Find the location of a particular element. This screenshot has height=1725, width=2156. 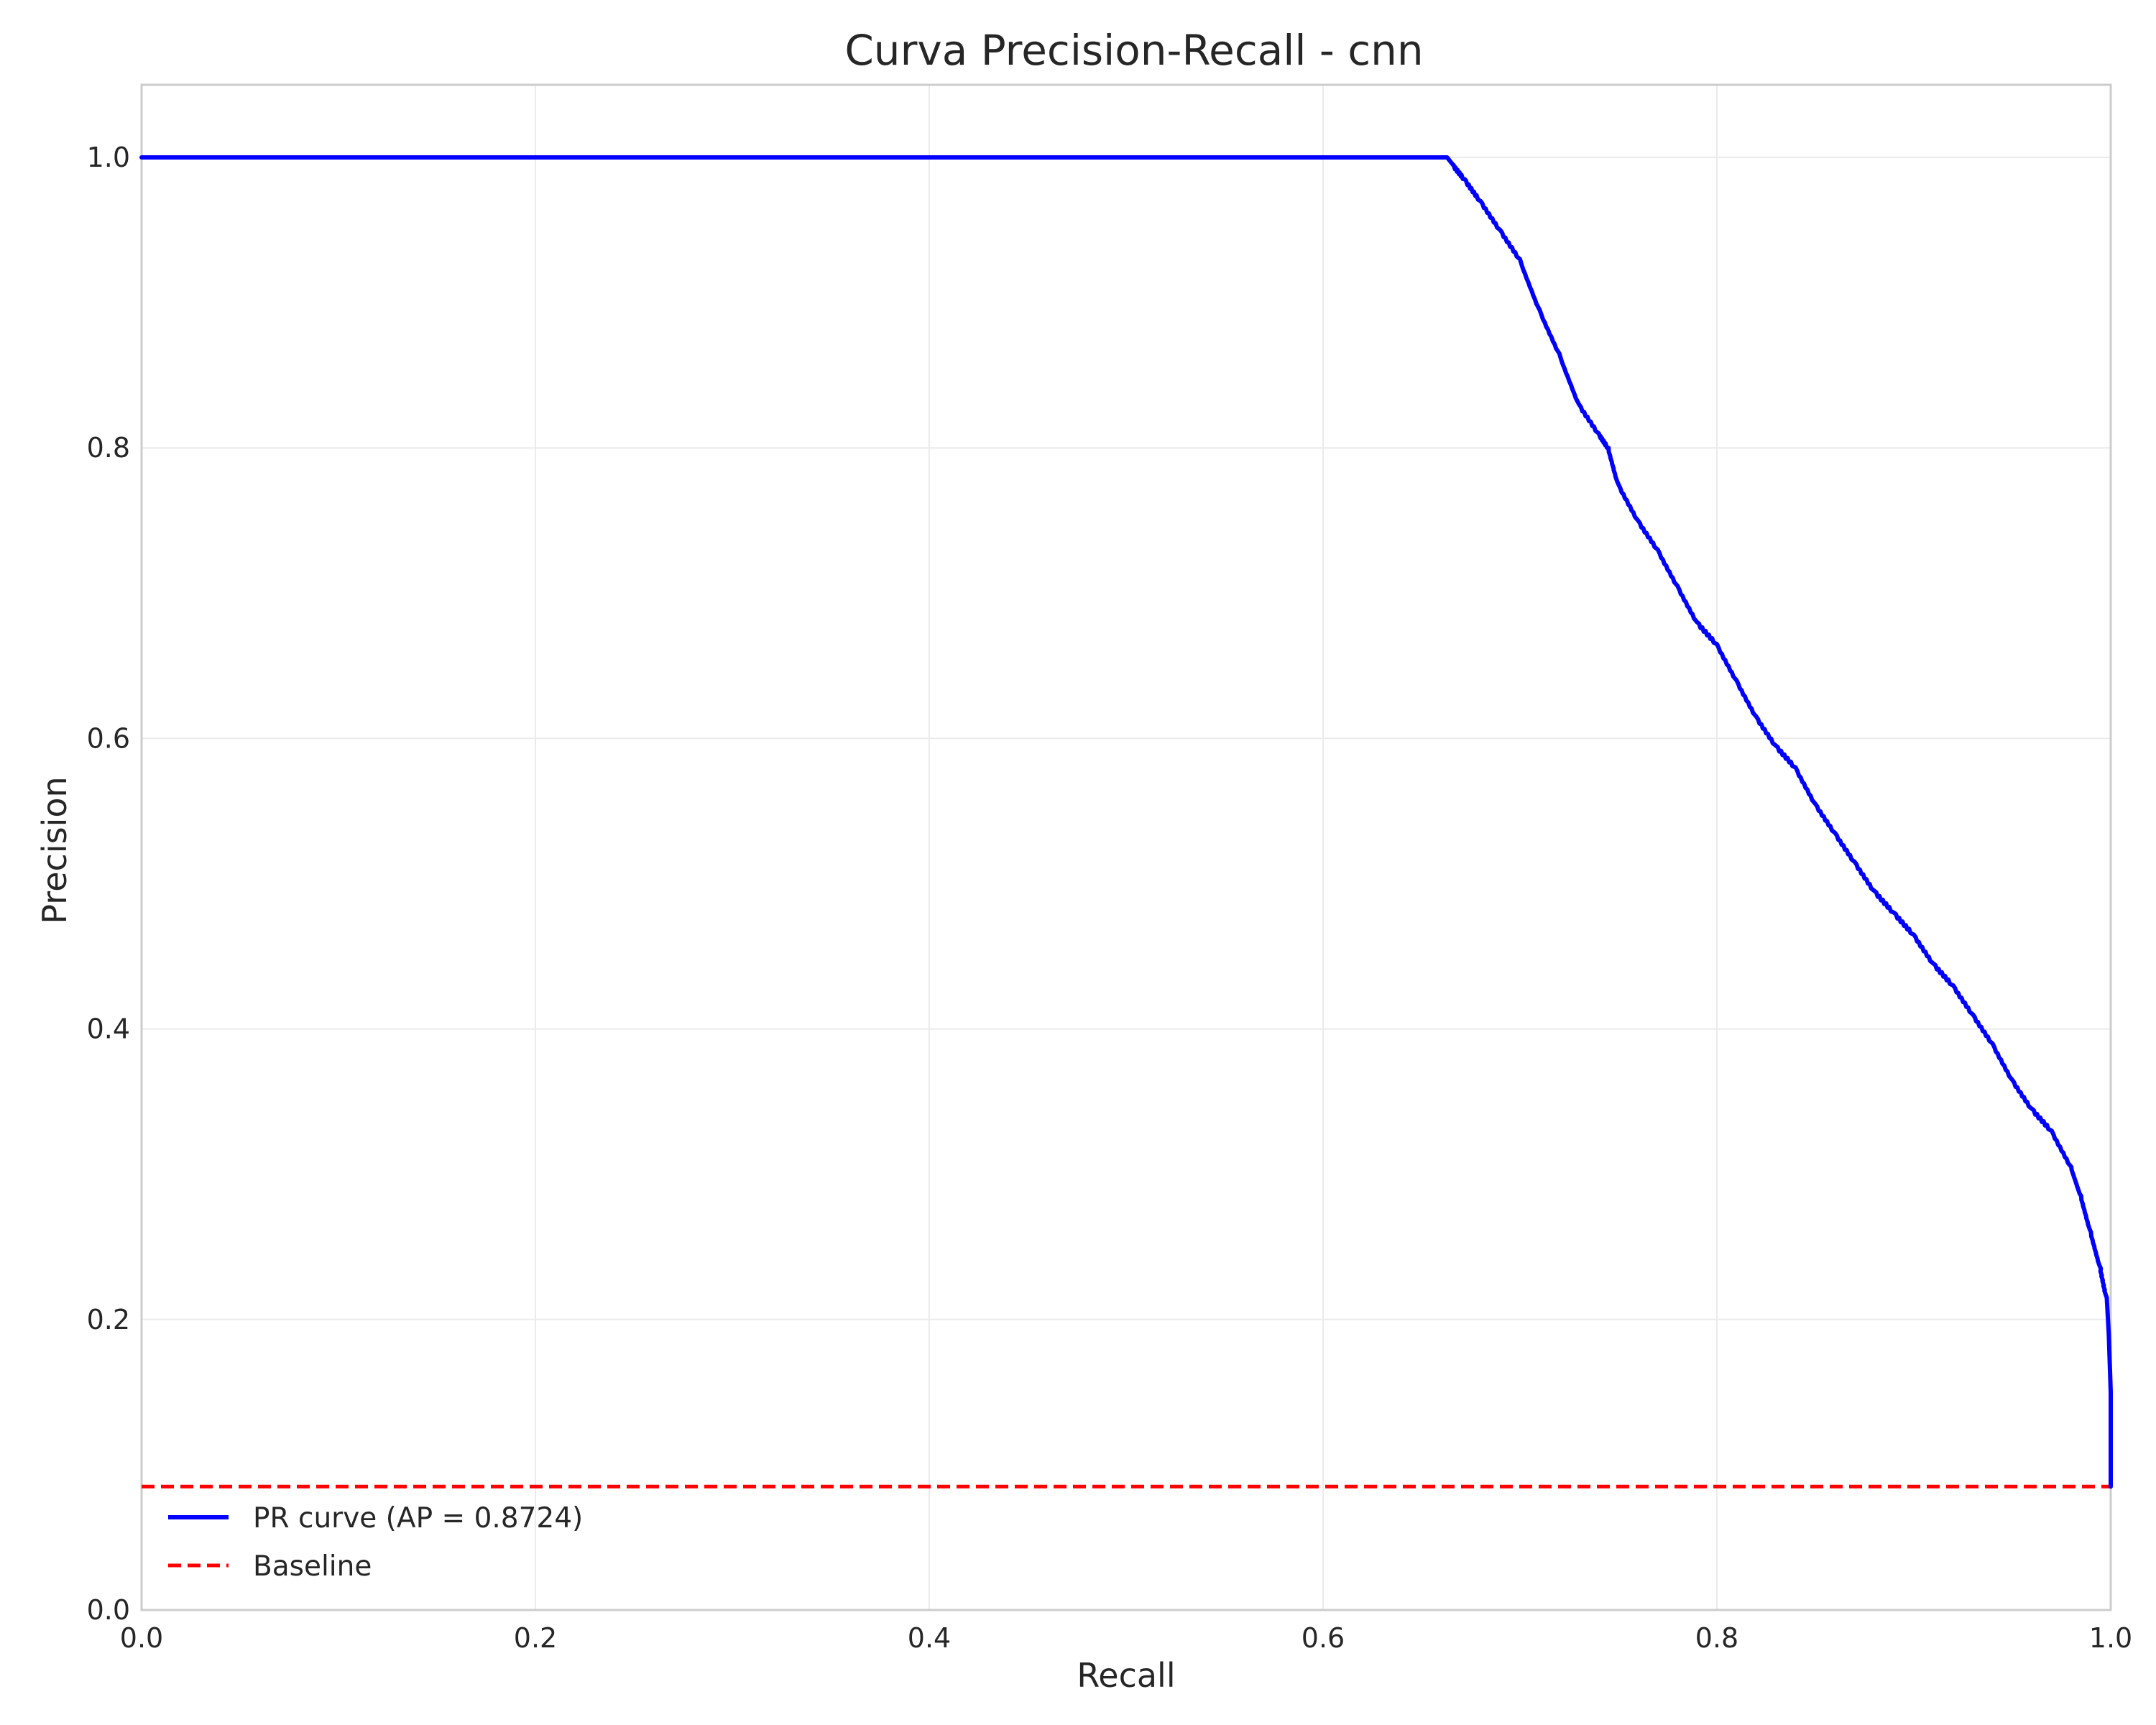

y-tick-label: 0.6 is located at coordinates (108, 738).